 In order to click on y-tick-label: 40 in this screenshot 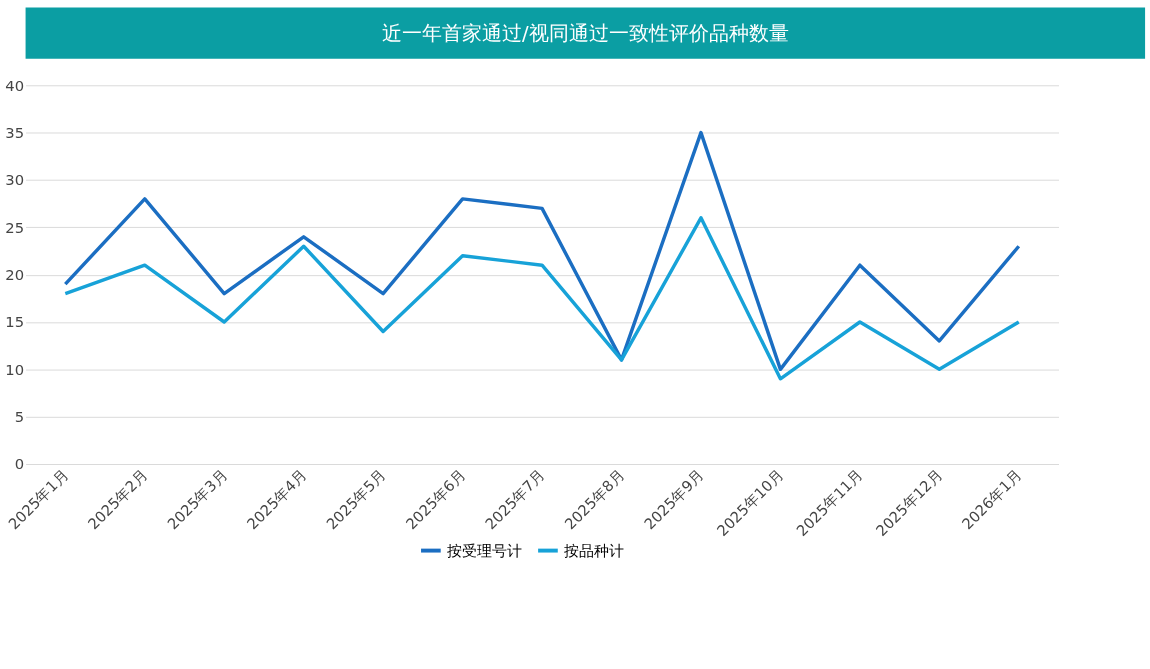, I will do `click(15, 85)`.